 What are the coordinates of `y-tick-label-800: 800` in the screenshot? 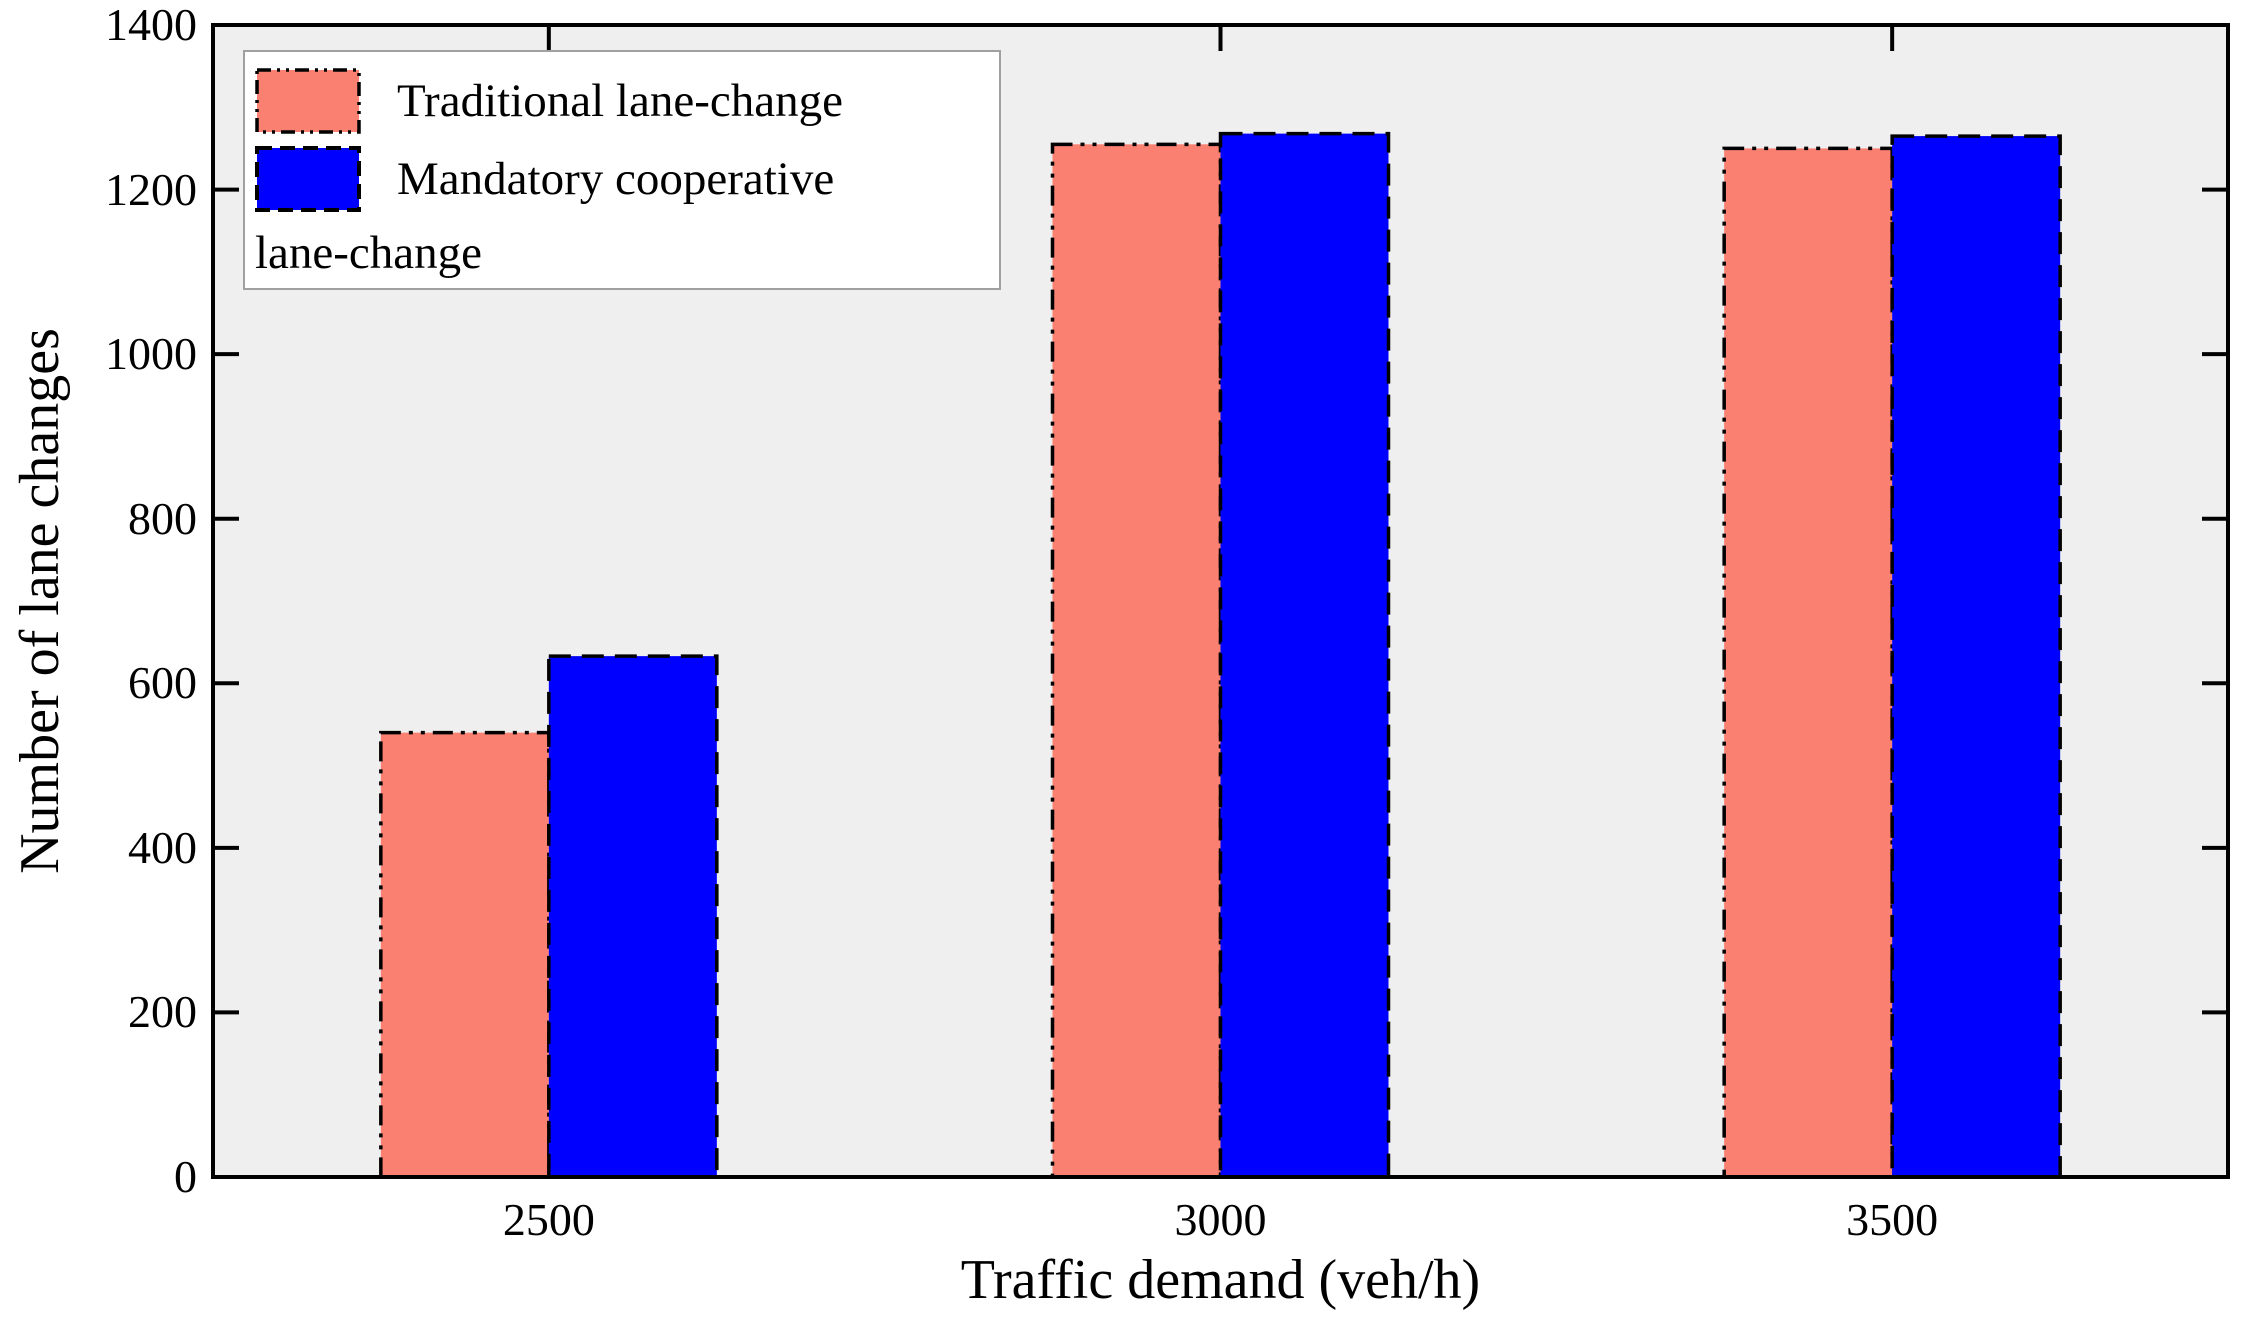 It's located at (162, 518).